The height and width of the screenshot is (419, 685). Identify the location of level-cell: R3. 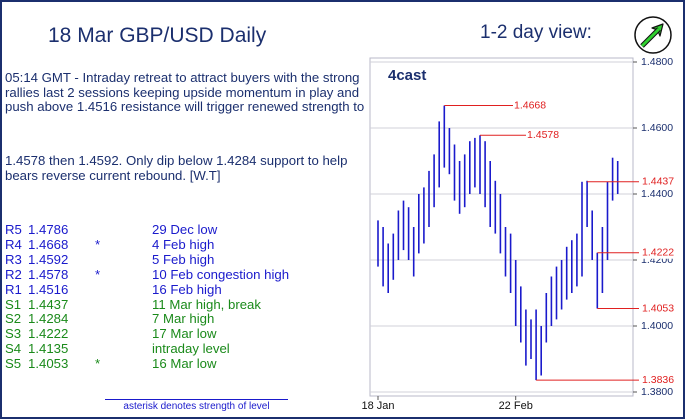
(13, 259).